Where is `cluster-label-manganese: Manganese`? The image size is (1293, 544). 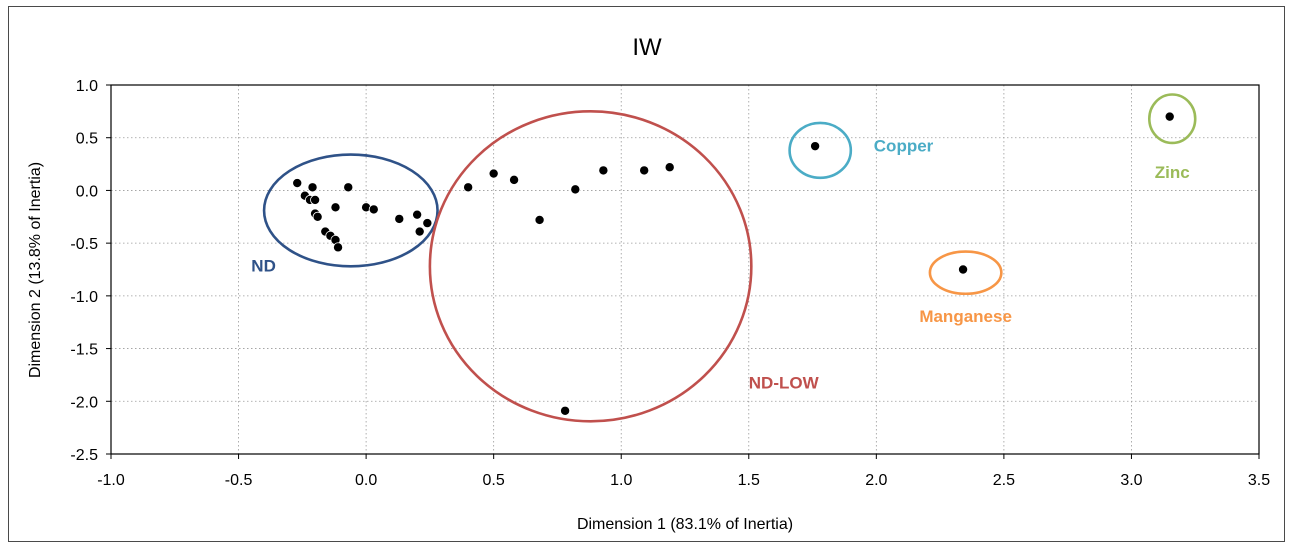
cluster-label-manganese: Manganese is located at coordinates (965, 316).